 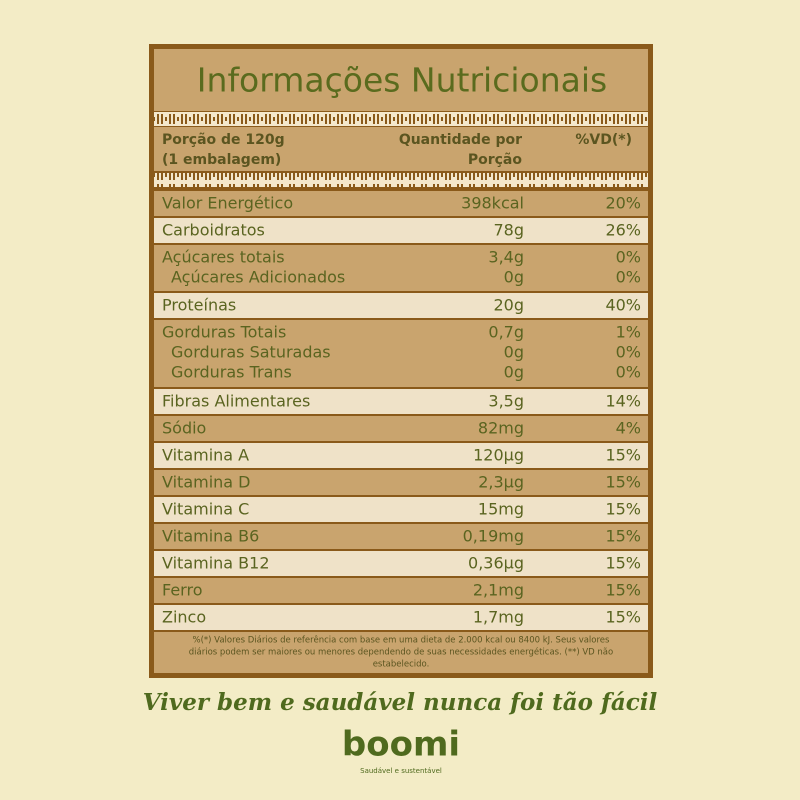 What do you see at coordinates (508, 305) in the screenshot?
I see `nutrient-amount: 20g` at bounding box center [508, 305].